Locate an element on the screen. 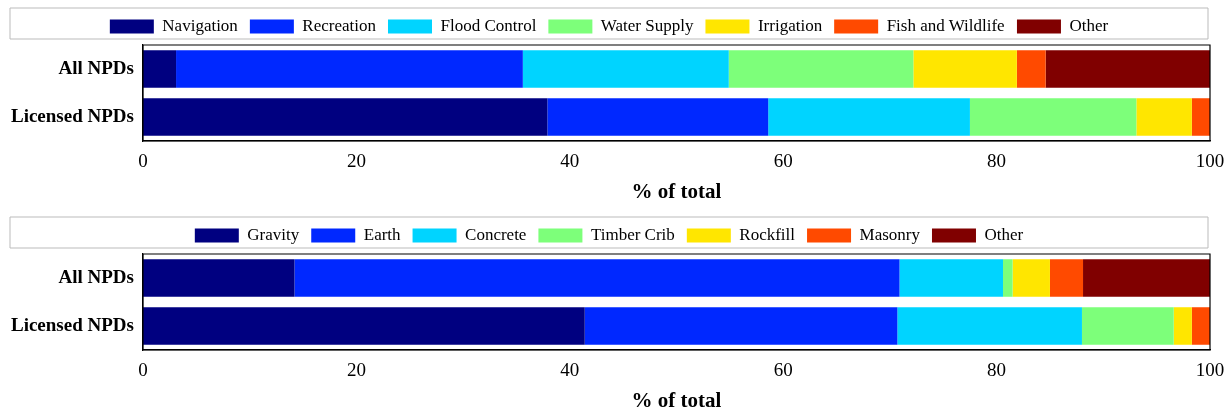  legend-label: Concrete is located at coordinates (496, 234).